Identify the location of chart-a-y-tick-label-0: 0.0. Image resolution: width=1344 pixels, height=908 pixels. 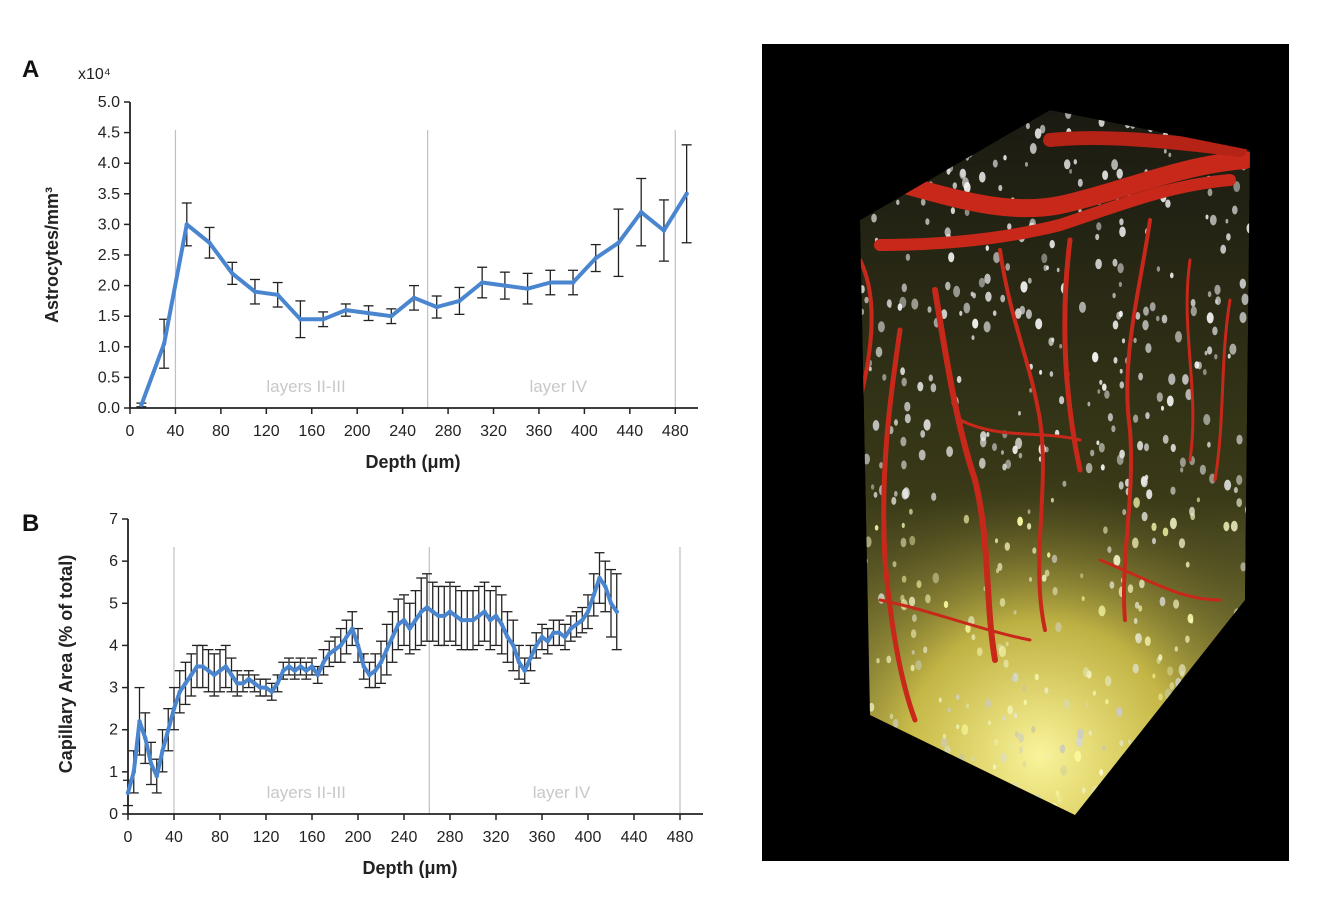
(109, 408).